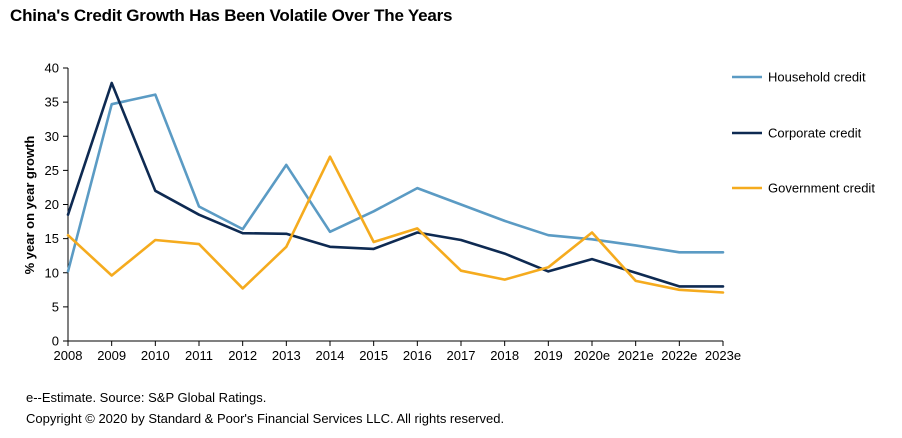 This screenshot has width=902, height=438. Describe the element at coordinates (55, 341) in the screenshot. I see `y-tick-label: 0` at that location.